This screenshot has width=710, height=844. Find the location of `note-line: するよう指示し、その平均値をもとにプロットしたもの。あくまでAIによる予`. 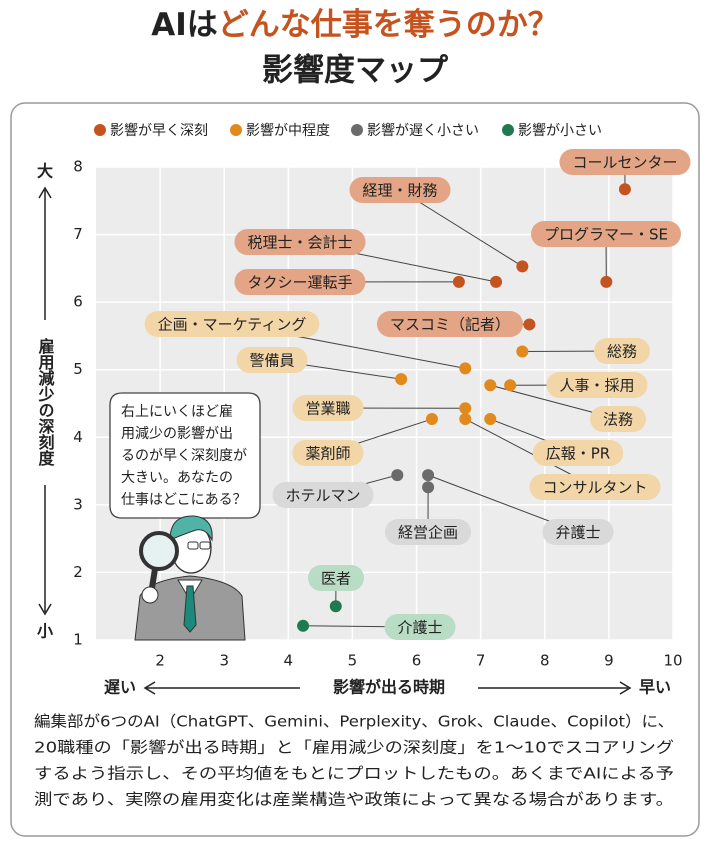

note-line: するよう指示し、その平均値をもとにプロットしたもの。あくまでAIによる予 is located at coordinates (354, 774).